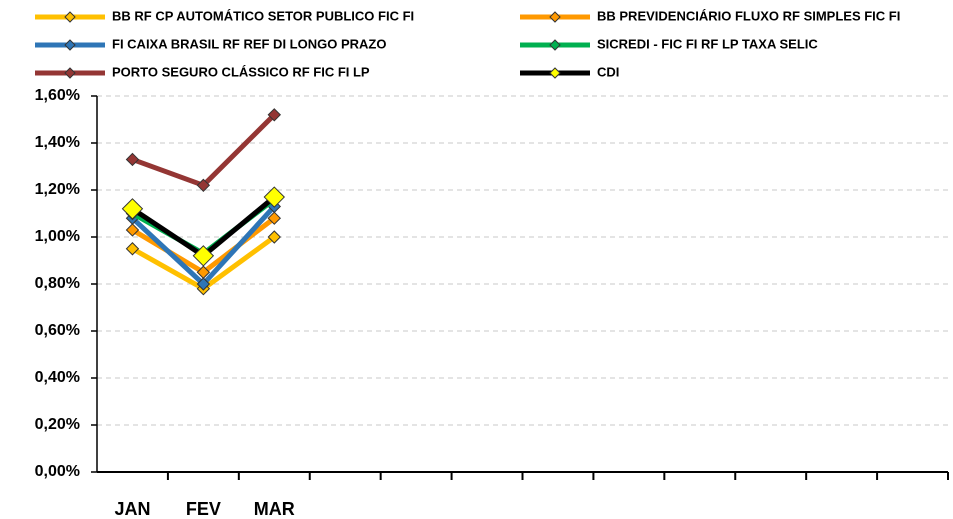  I want to click on y-tick-label: 1,40%, so click(57, 142).